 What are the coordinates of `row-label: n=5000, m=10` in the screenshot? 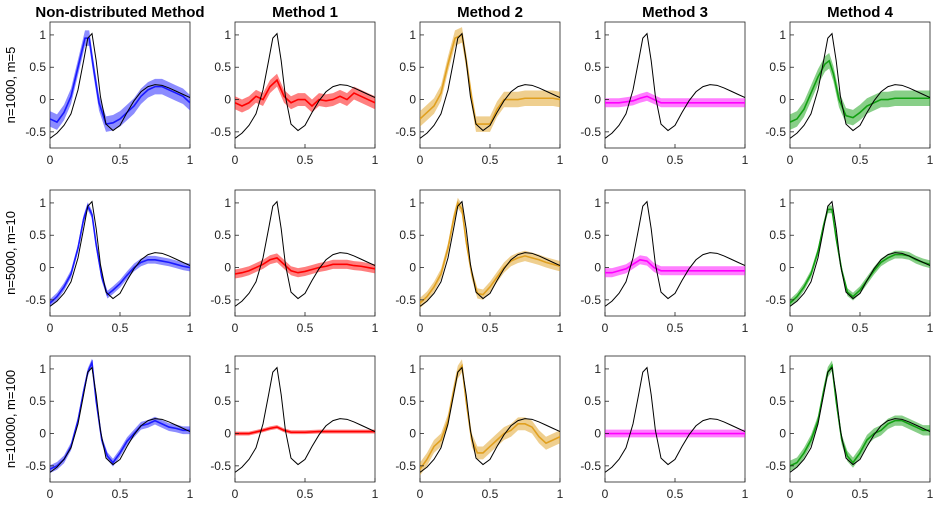 It's located at (10, 253).